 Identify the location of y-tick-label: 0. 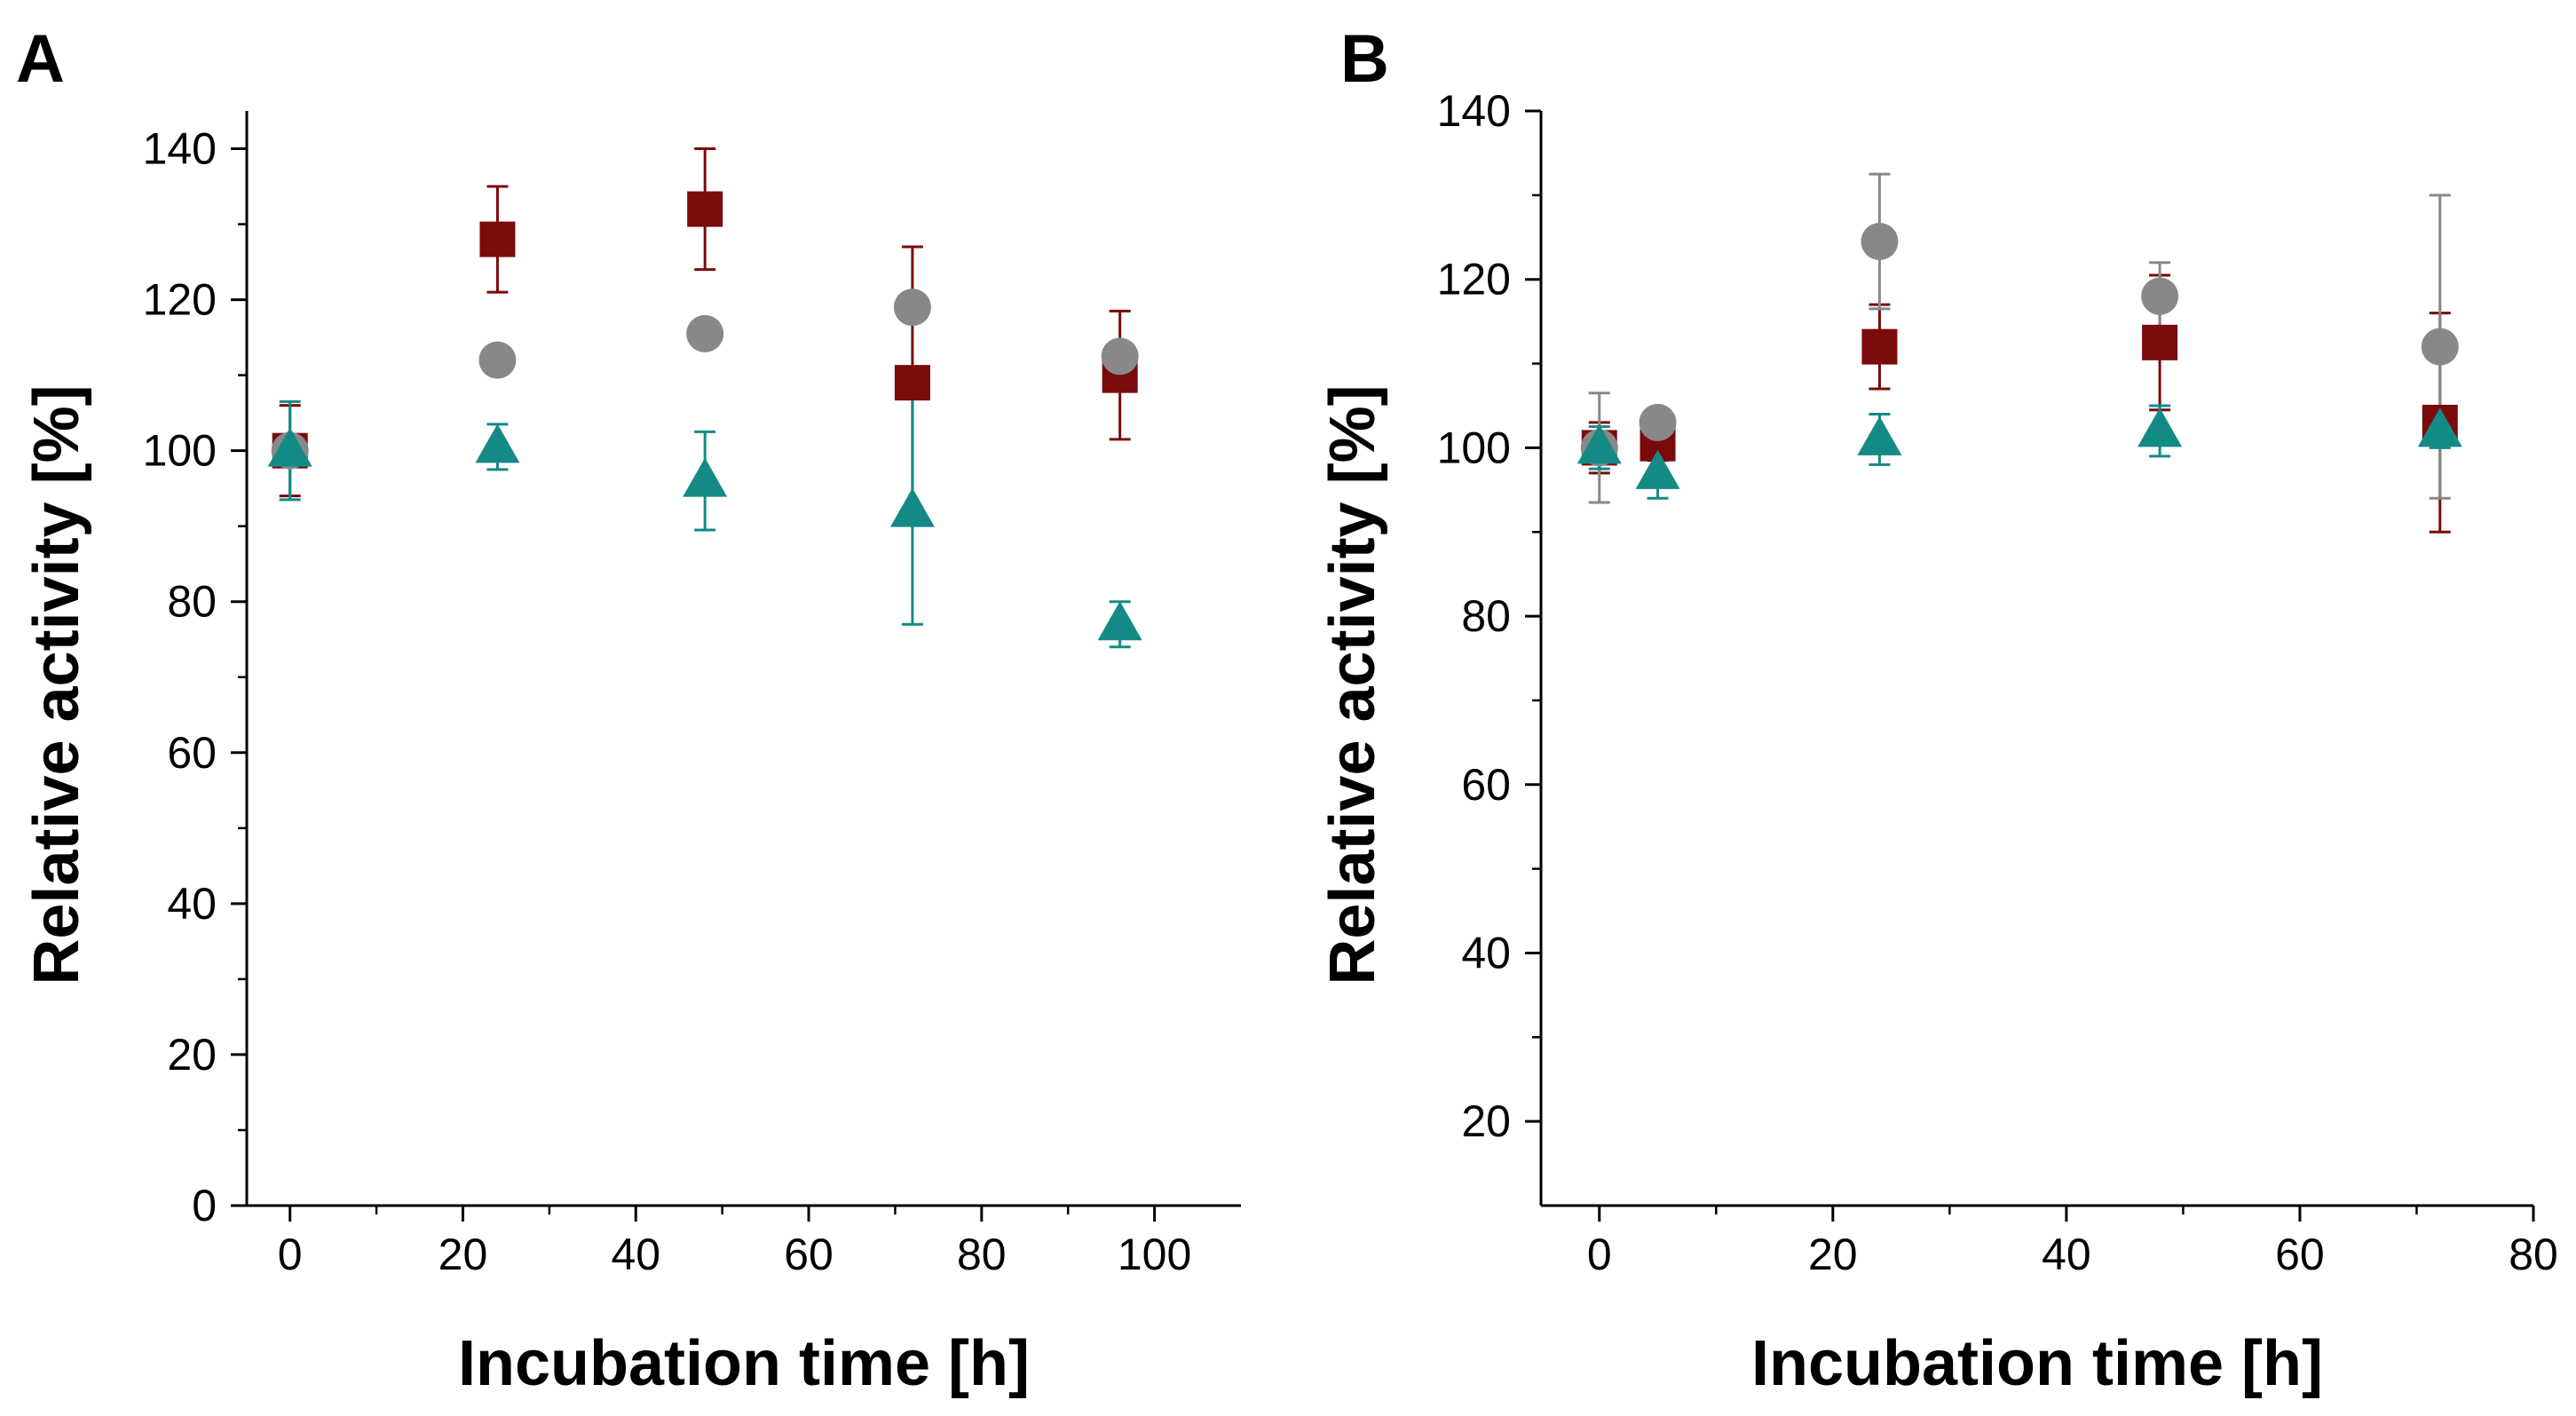
(204, 1205).